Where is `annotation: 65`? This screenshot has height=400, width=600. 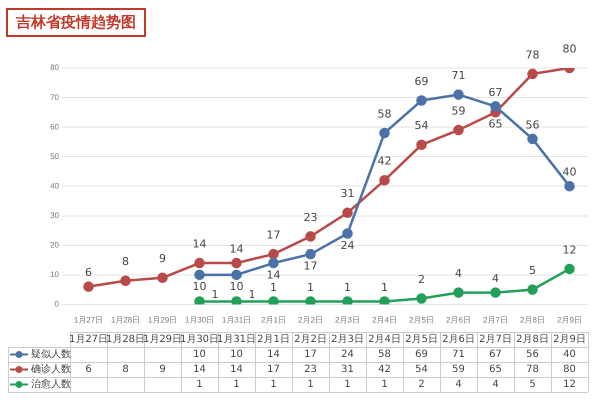
annotation: 65 is located at coordinates (495, 124).